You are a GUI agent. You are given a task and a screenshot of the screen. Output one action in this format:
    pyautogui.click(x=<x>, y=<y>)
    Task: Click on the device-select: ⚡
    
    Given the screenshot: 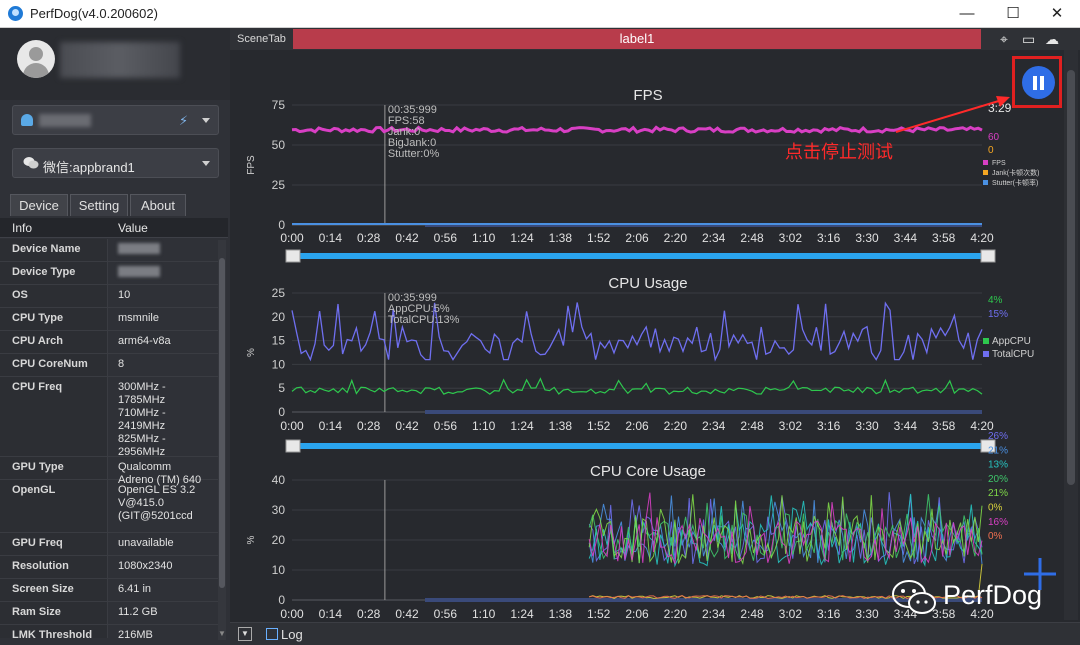 What is the action you would take?
    pyautogui.click(x=115, y=120)
    